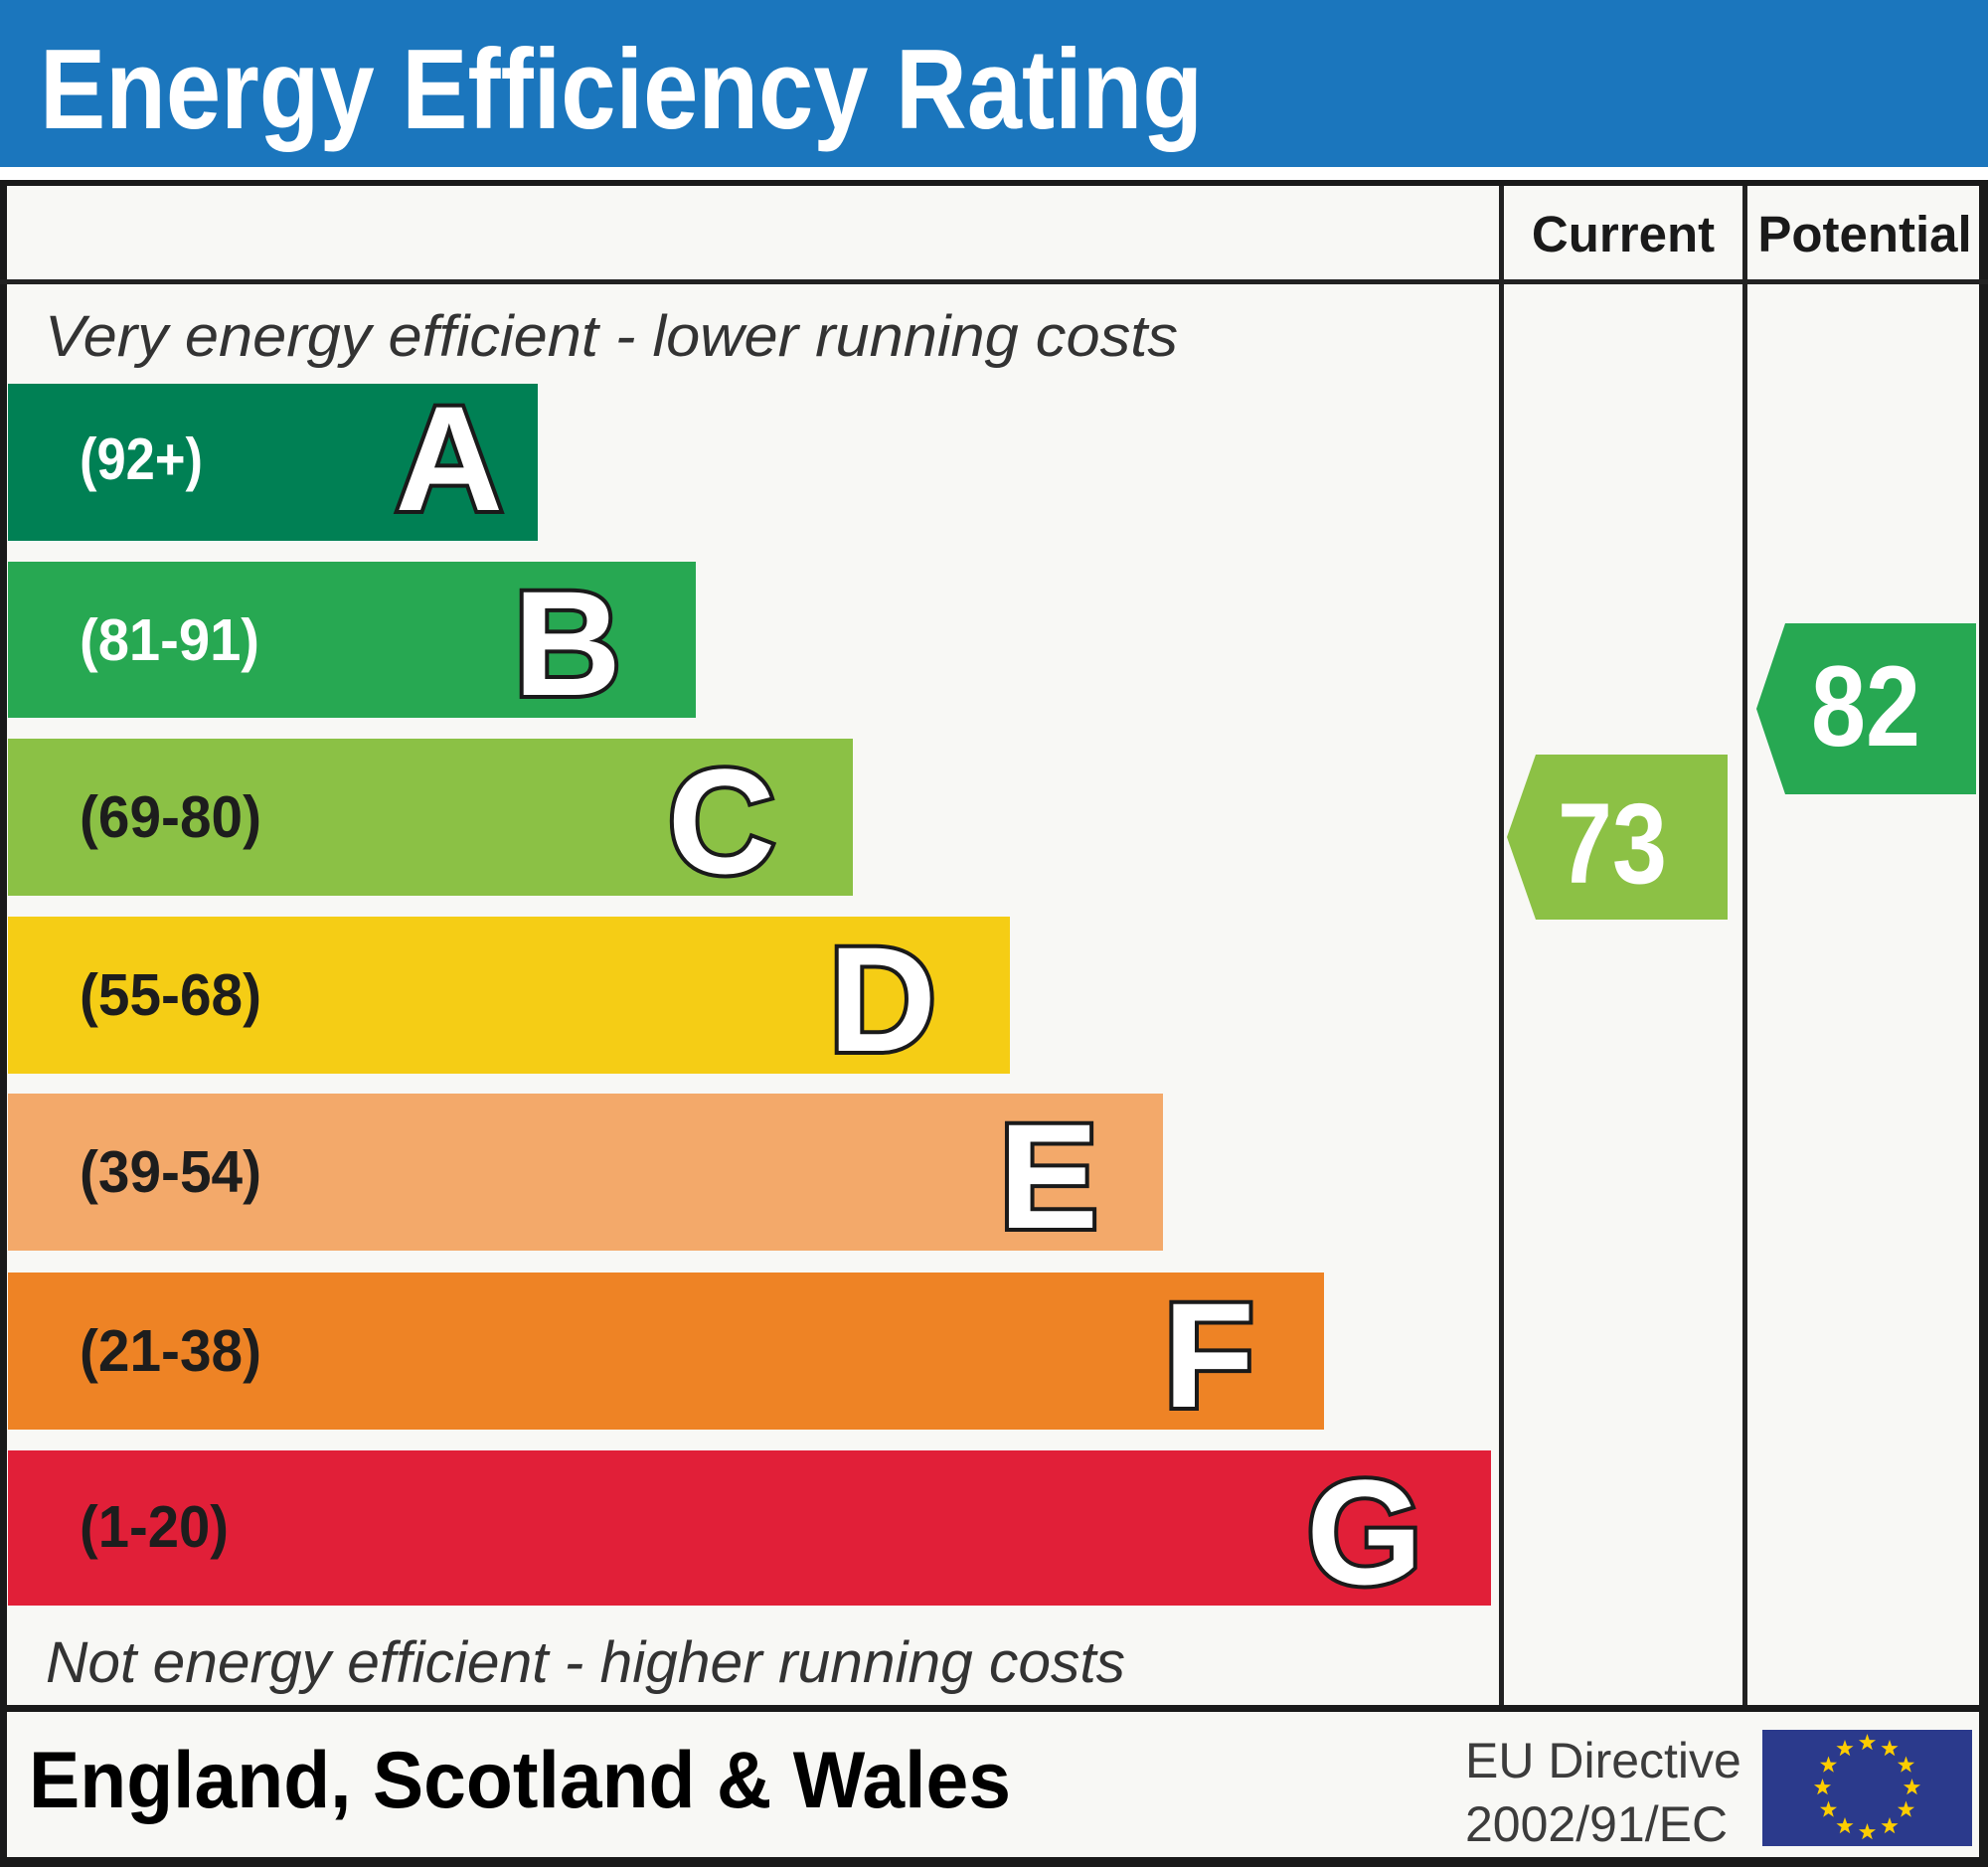 The height and width of the screenshot is (1867, 1988). I want to click on svg-text: (55-68), so click(170, 995).